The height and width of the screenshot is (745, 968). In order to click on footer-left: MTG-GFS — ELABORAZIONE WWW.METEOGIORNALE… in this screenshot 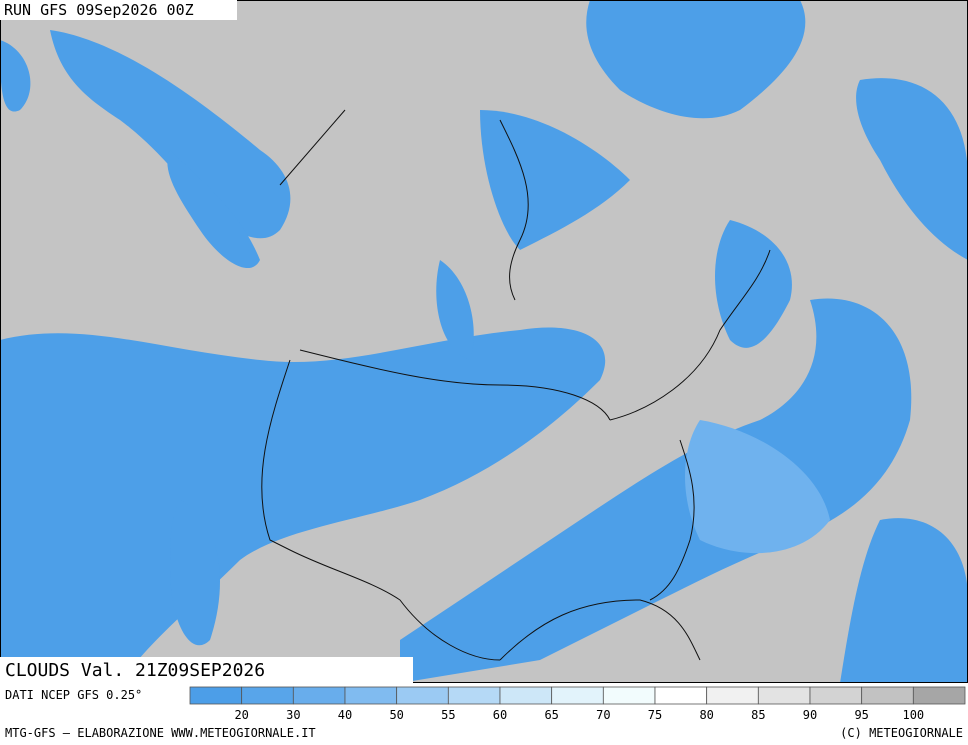, I will do `click(160, 733)`.